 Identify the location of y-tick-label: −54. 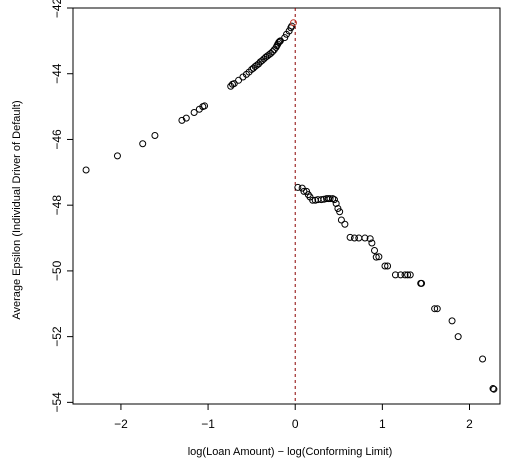
(57, 402).